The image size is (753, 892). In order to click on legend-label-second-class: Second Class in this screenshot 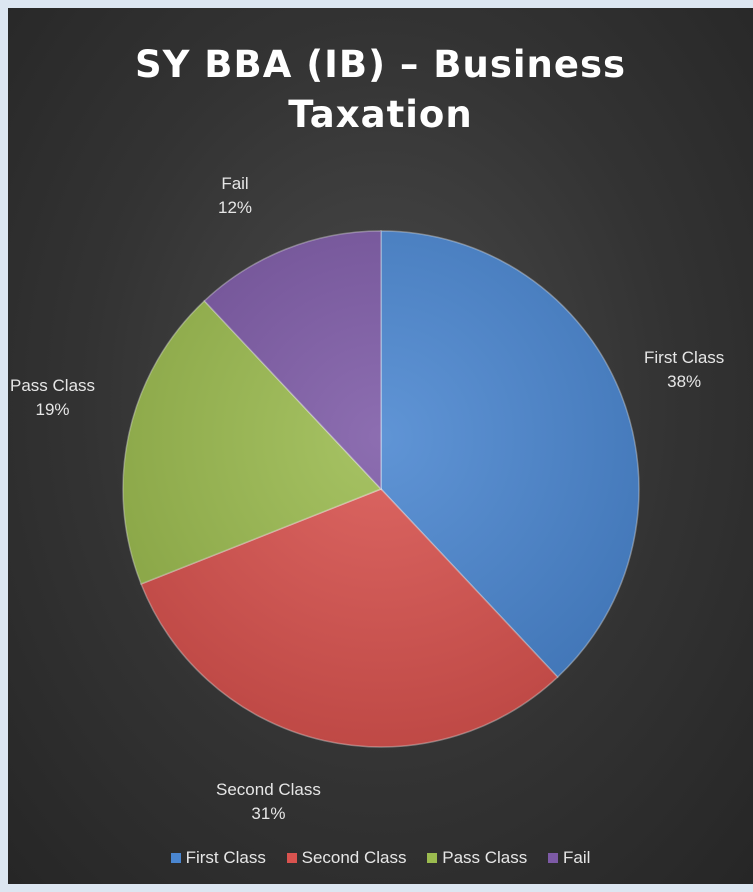, I will do `click(354, 857)`.